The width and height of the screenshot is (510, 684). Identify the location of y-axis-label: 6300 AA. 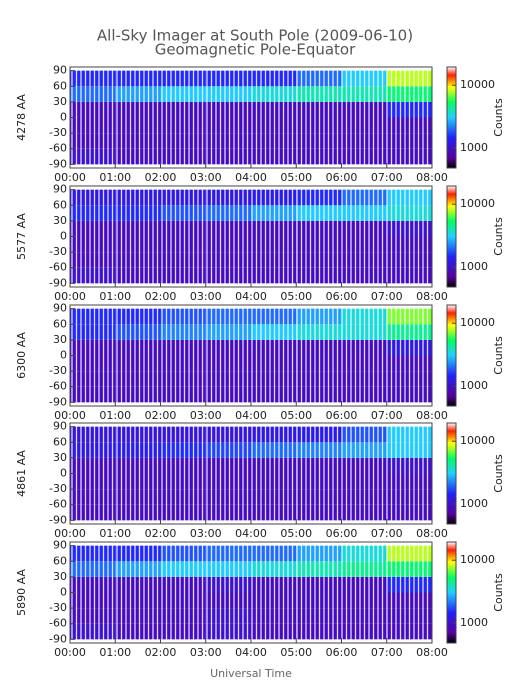
(21, 355).